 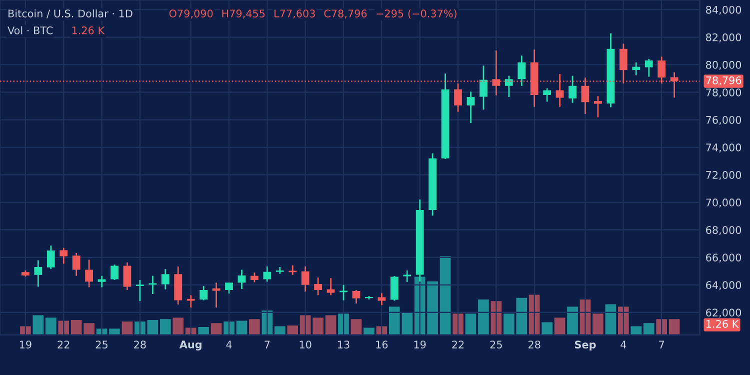 I want to click on text: 1.26 K, so click(x=722, y=324).